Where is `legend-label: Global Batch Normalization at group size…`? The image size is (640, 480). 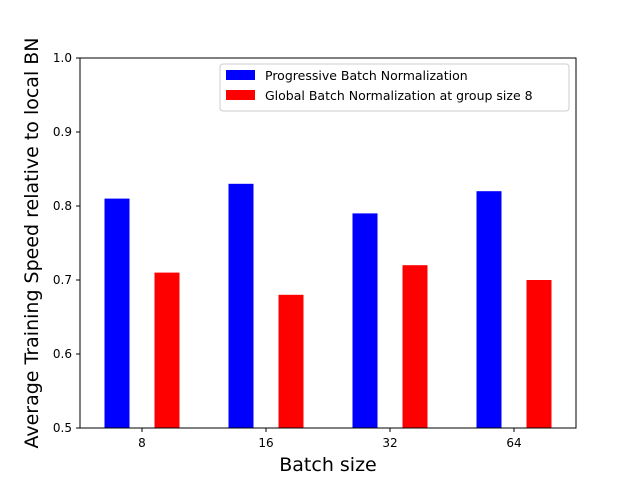
legend-label: Global Batch Normalization at group size… is located at coordinates (399, 95).